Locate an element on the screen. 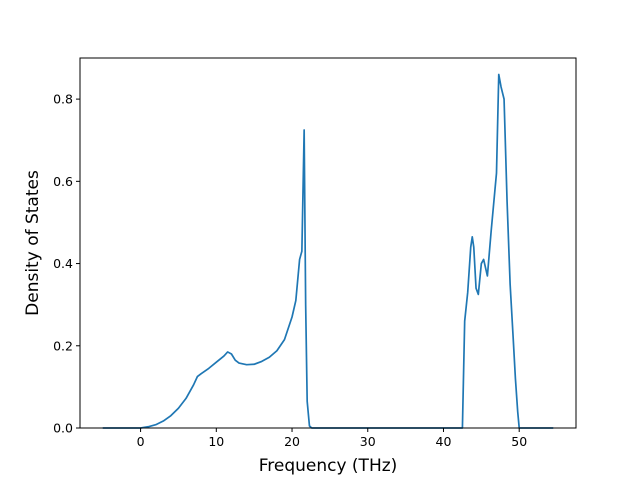 This screenshot has width=640, height=480. x-axis-label: Frequency (THz) is located at coordinates (328, 466).